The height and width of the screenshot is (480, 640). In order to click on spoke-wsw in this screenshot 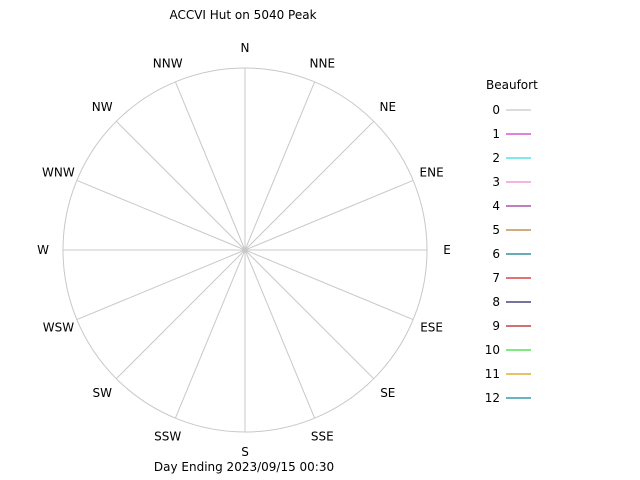, I will do `click(161, 285)`.